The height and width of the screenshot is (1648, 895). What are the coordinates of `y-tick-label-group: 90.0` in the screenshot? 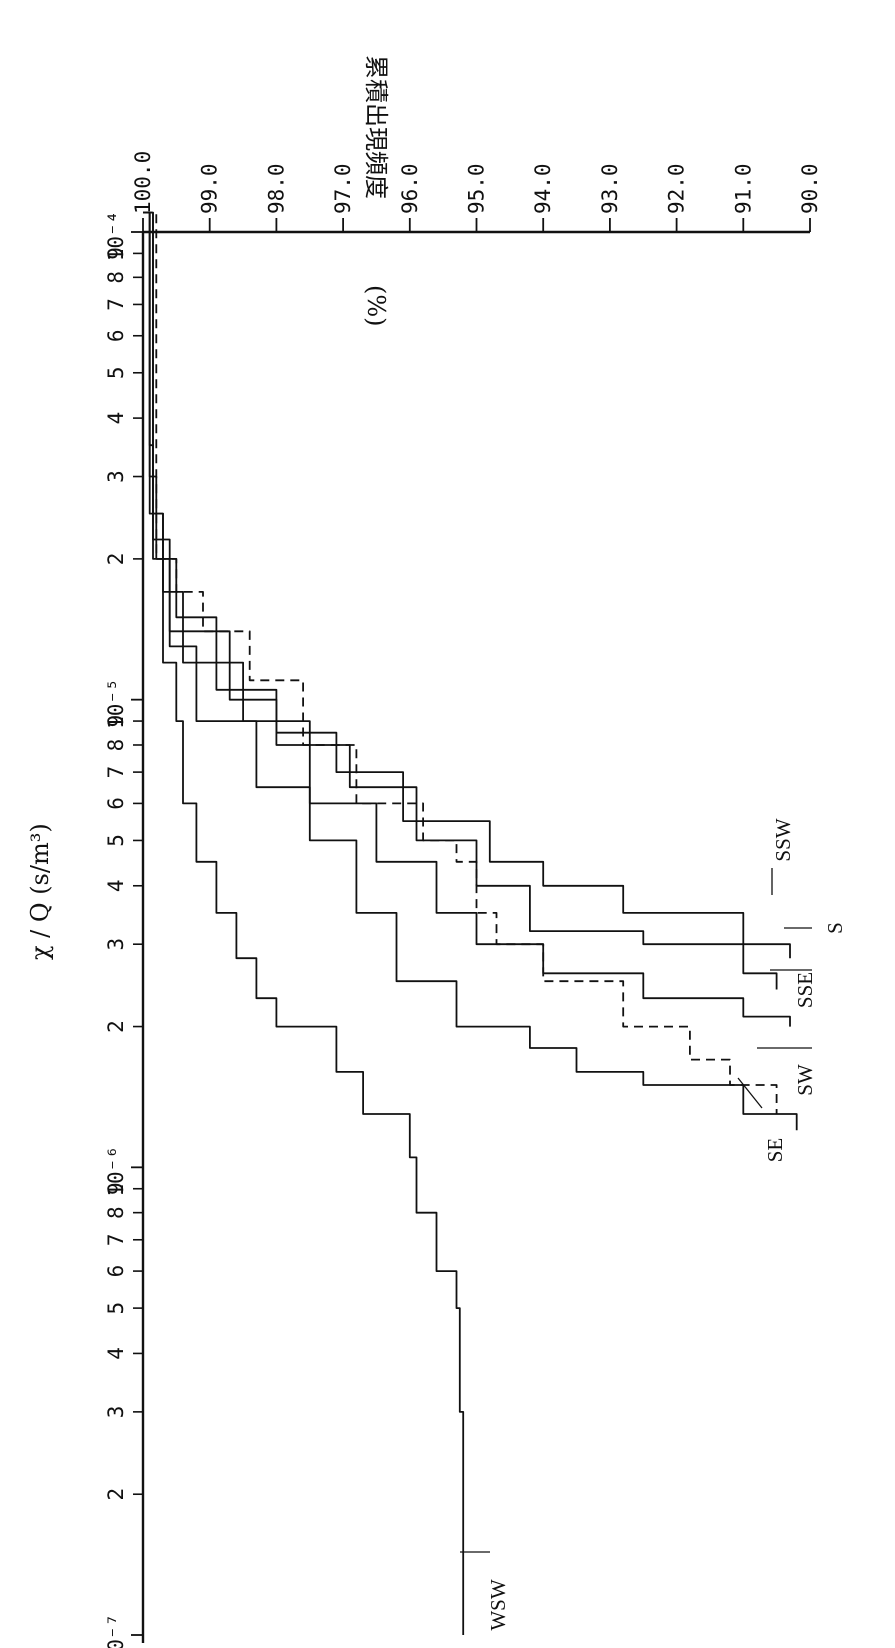 It's located at (810, 188).